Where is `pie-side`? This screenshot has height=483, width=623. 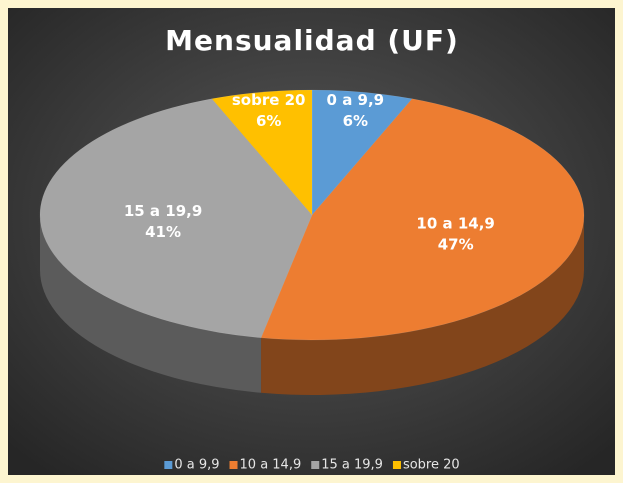 pie-side is located at coordinates (151, 304).